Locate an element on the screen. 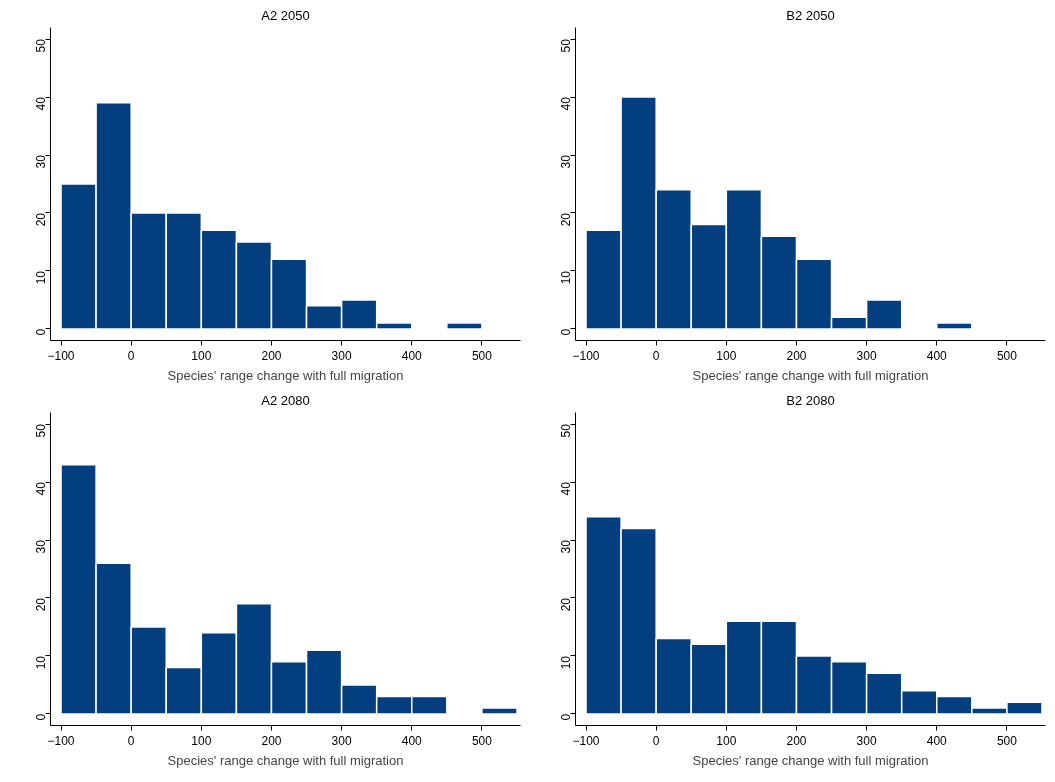 The height and width of the screenshot is (782, 1055). chart-title: A2 2080 is located at coordinates (285, 400).